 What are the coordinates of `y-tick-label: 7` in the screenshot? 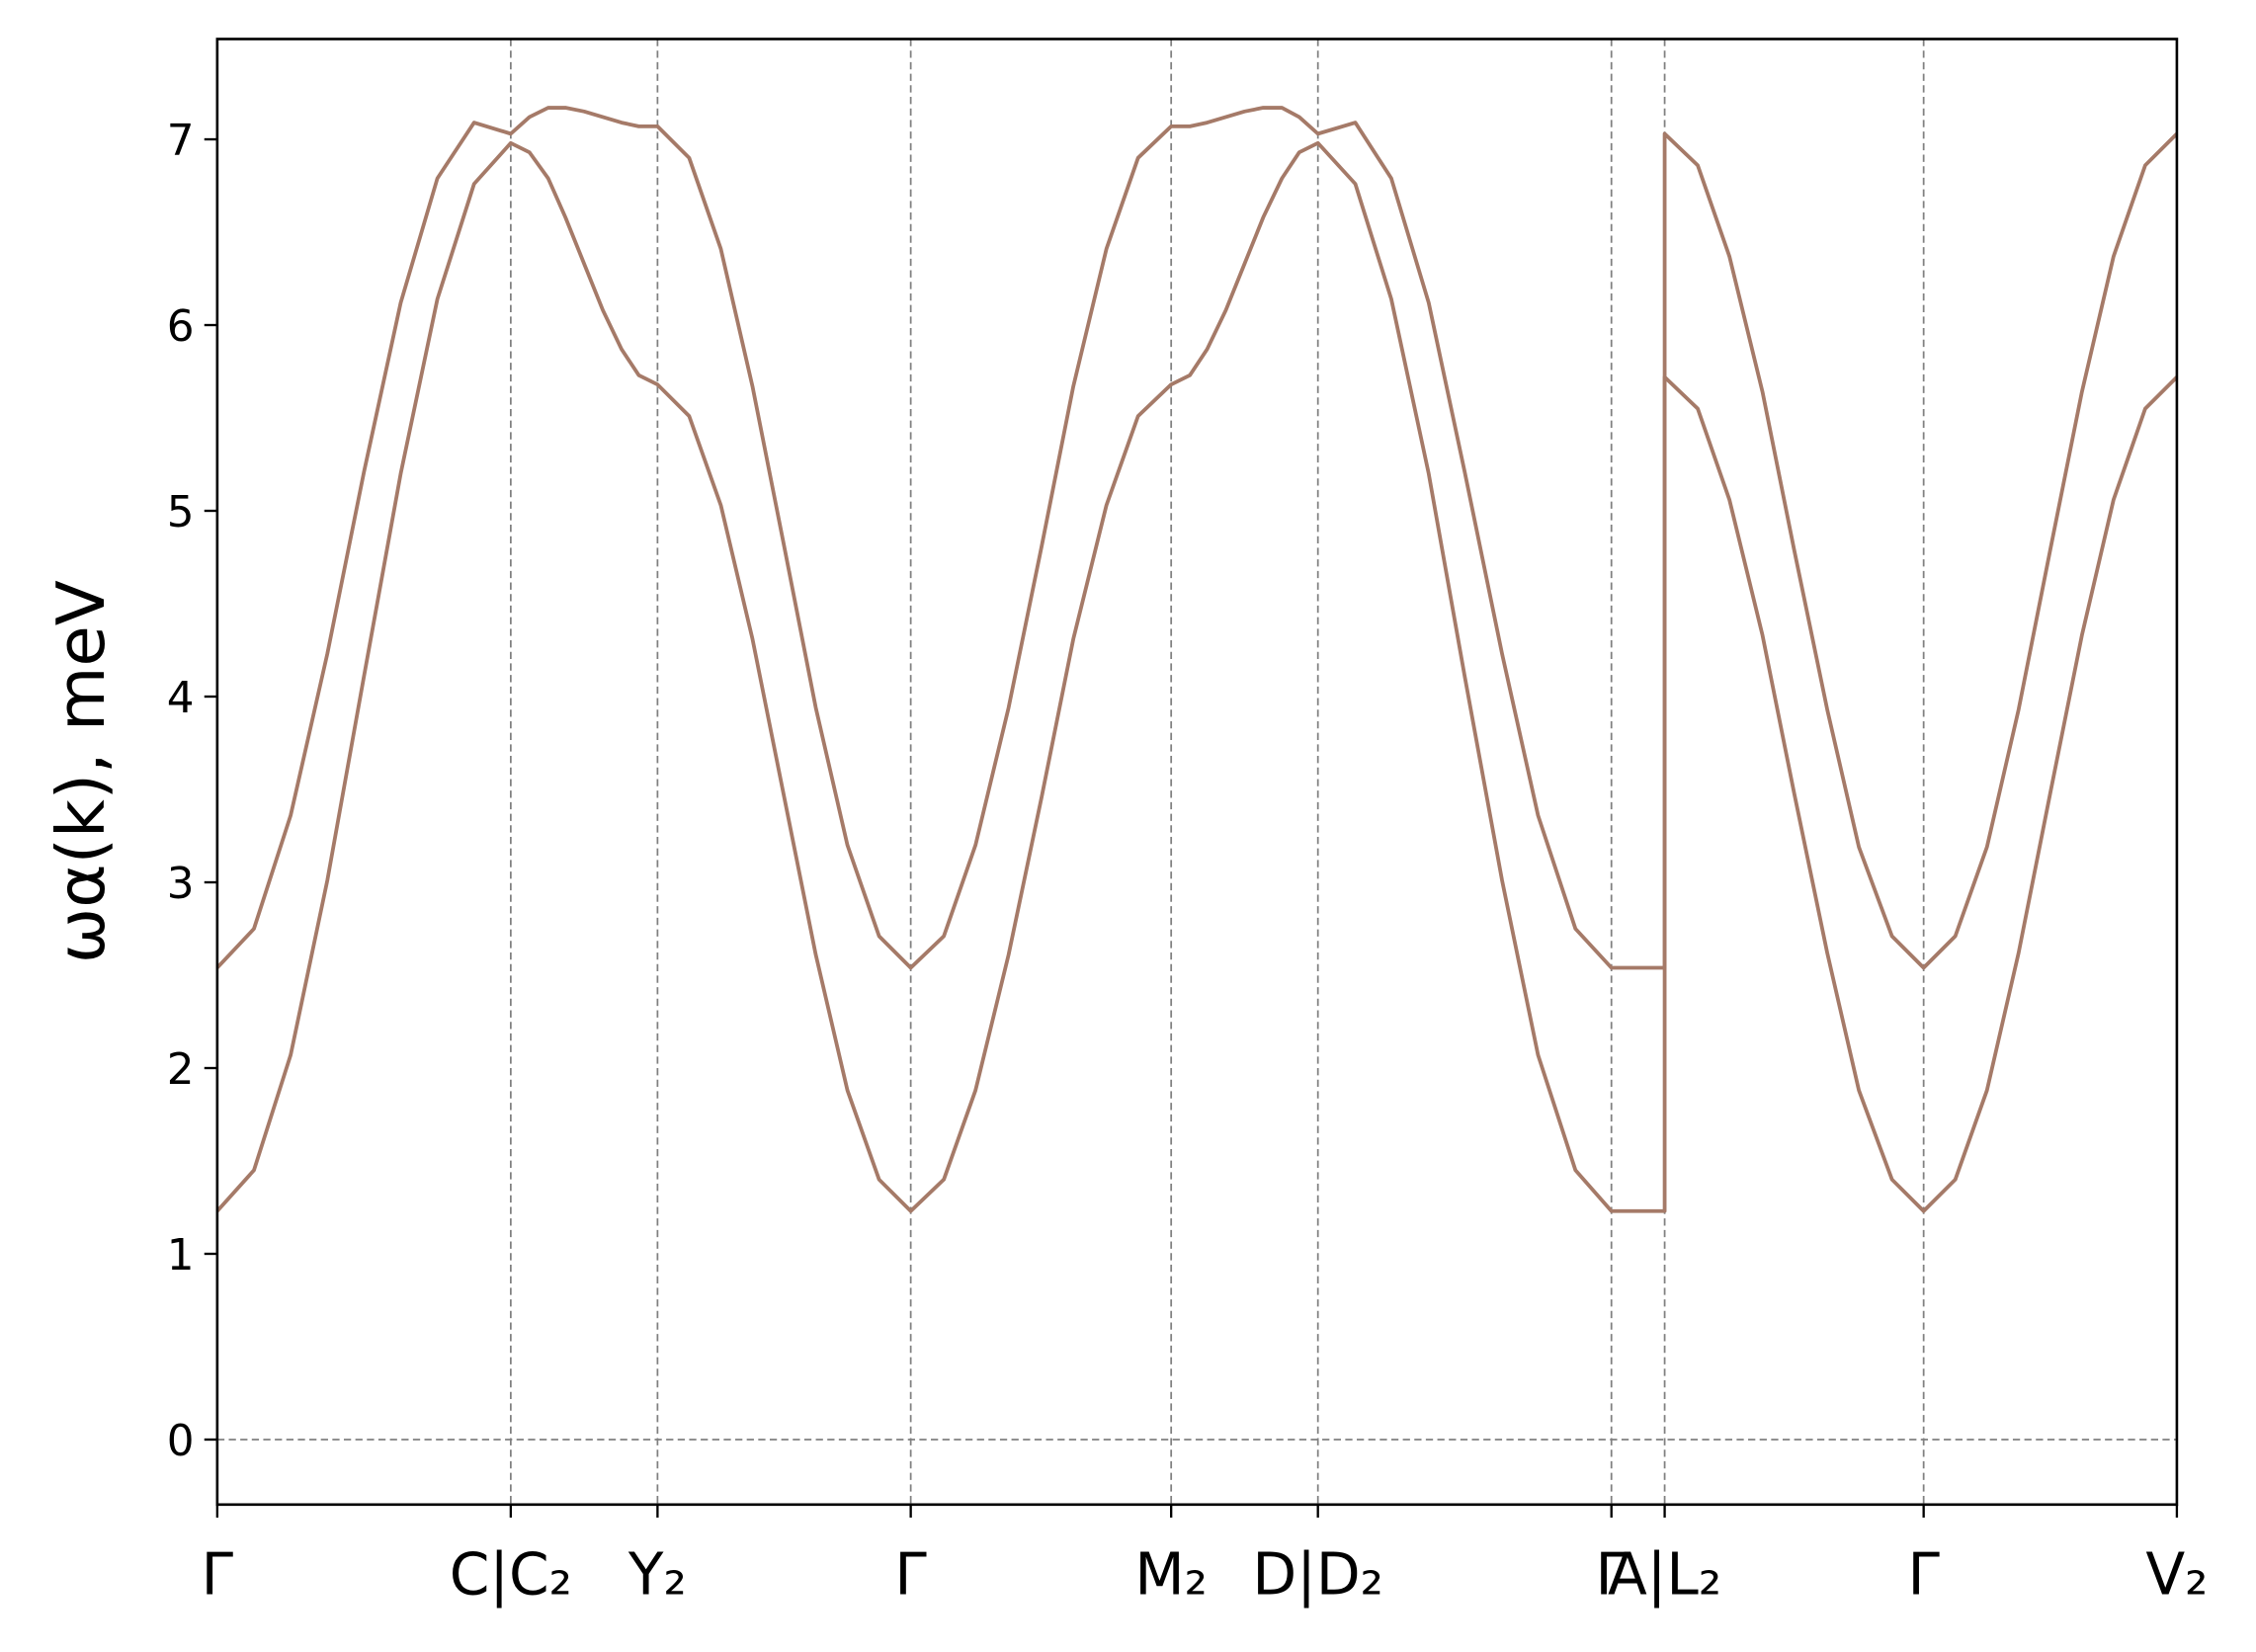 It's located at (181, 141).